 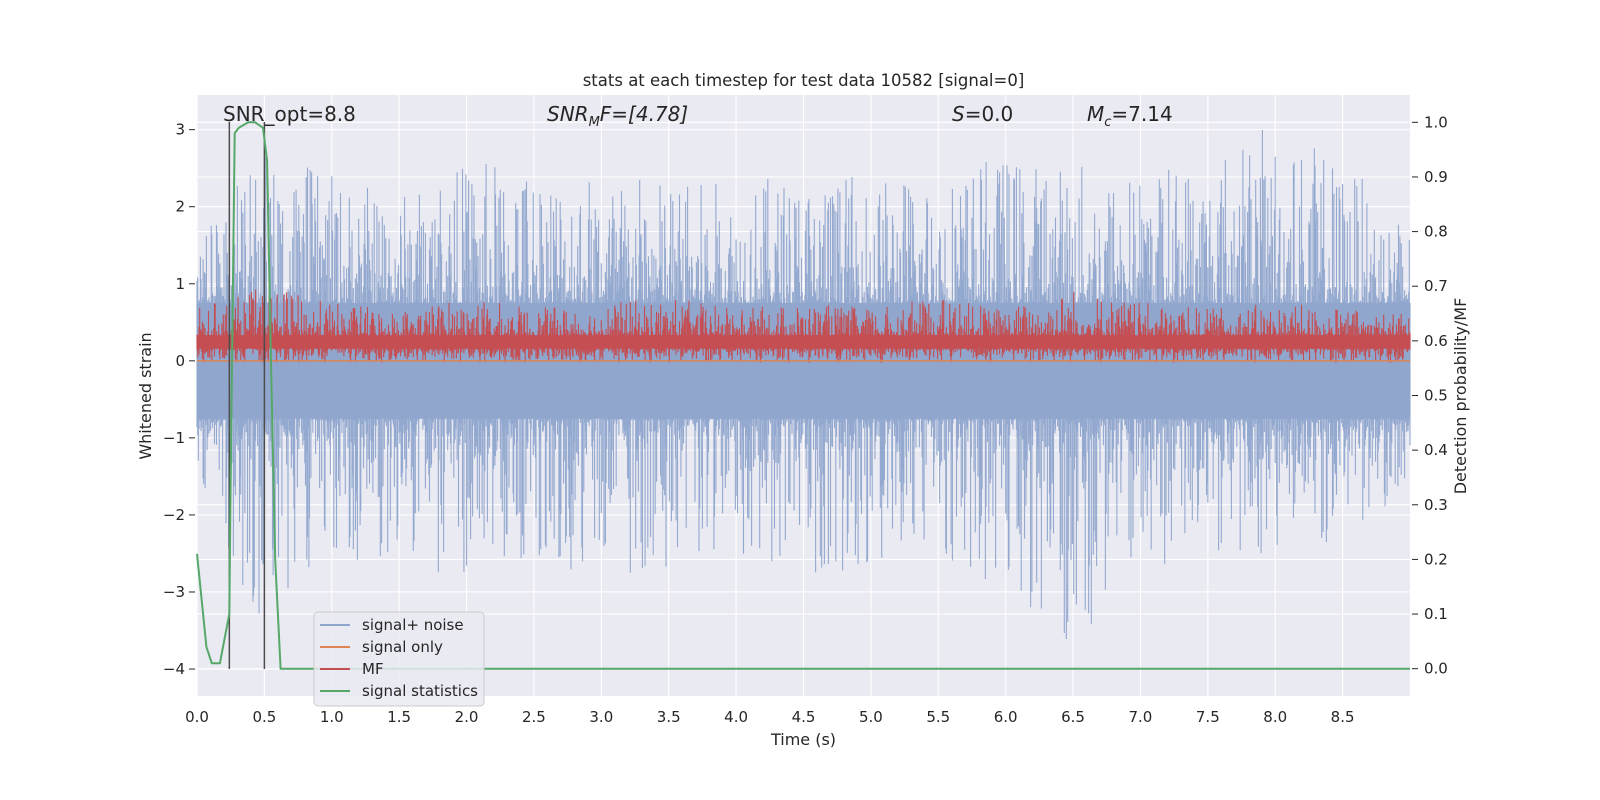 I want to click on annotation-snr-opt: SNR_opt=8.8, so click(x=289, y=114).